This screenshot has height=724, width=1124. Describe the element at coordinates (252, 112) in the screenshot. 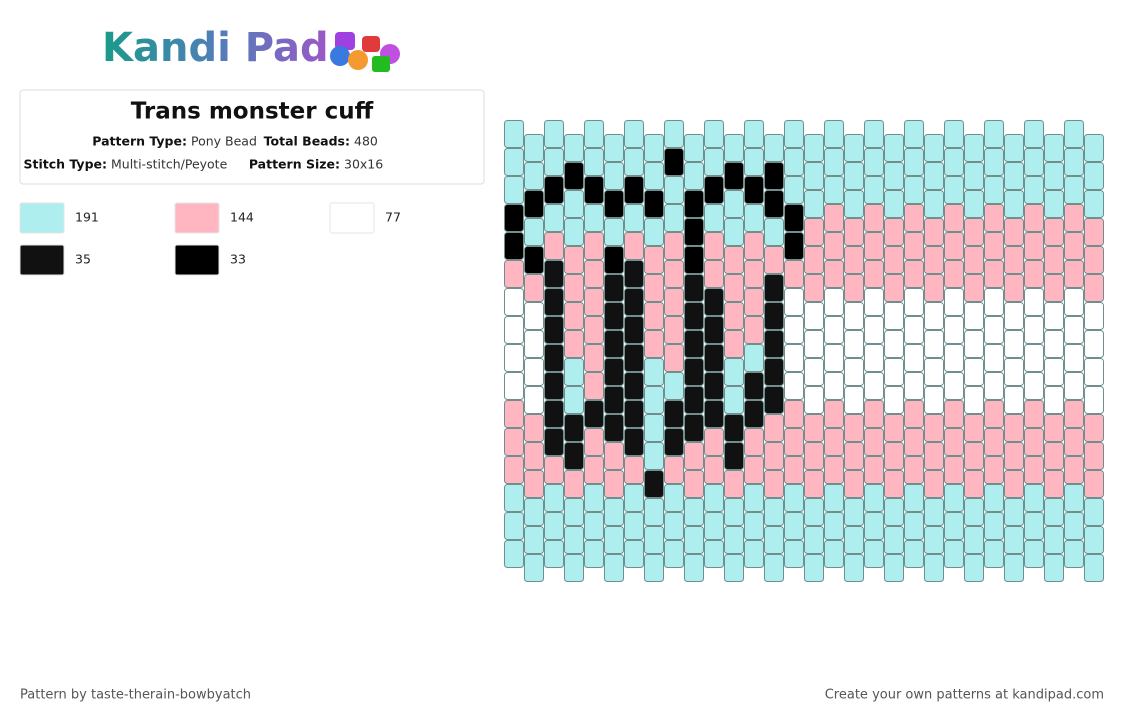

I see `pattern-title: Trans monster cuff` at that location.